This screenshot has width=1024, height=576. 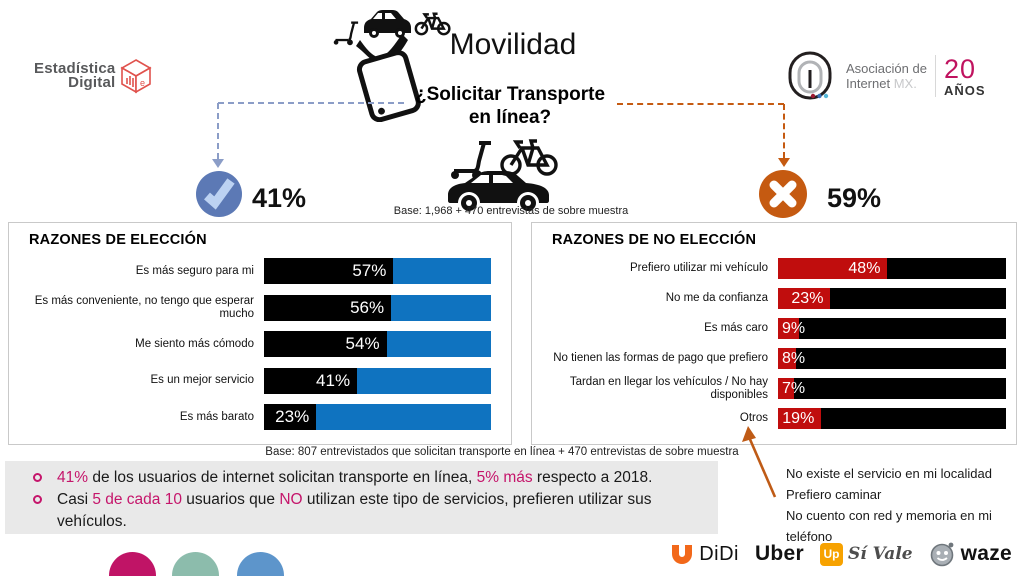 I want to click on bar-value-label: 9%, so click(x=794, y=328).